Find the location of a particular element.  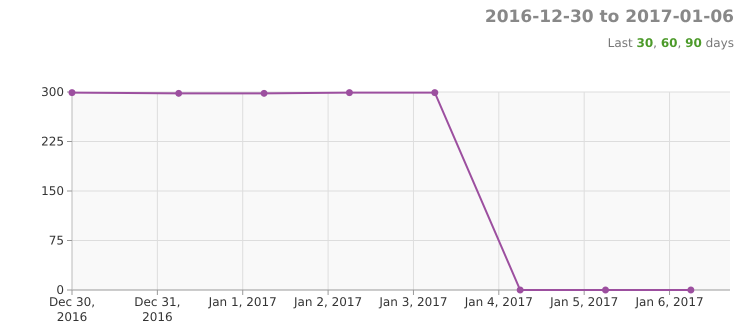

y-tick-label: 300 is located at coordinates (52, 92).